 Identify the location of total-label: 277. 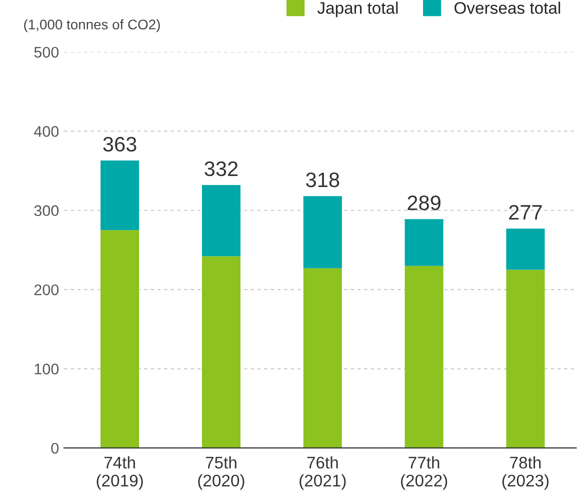
(525, 212).